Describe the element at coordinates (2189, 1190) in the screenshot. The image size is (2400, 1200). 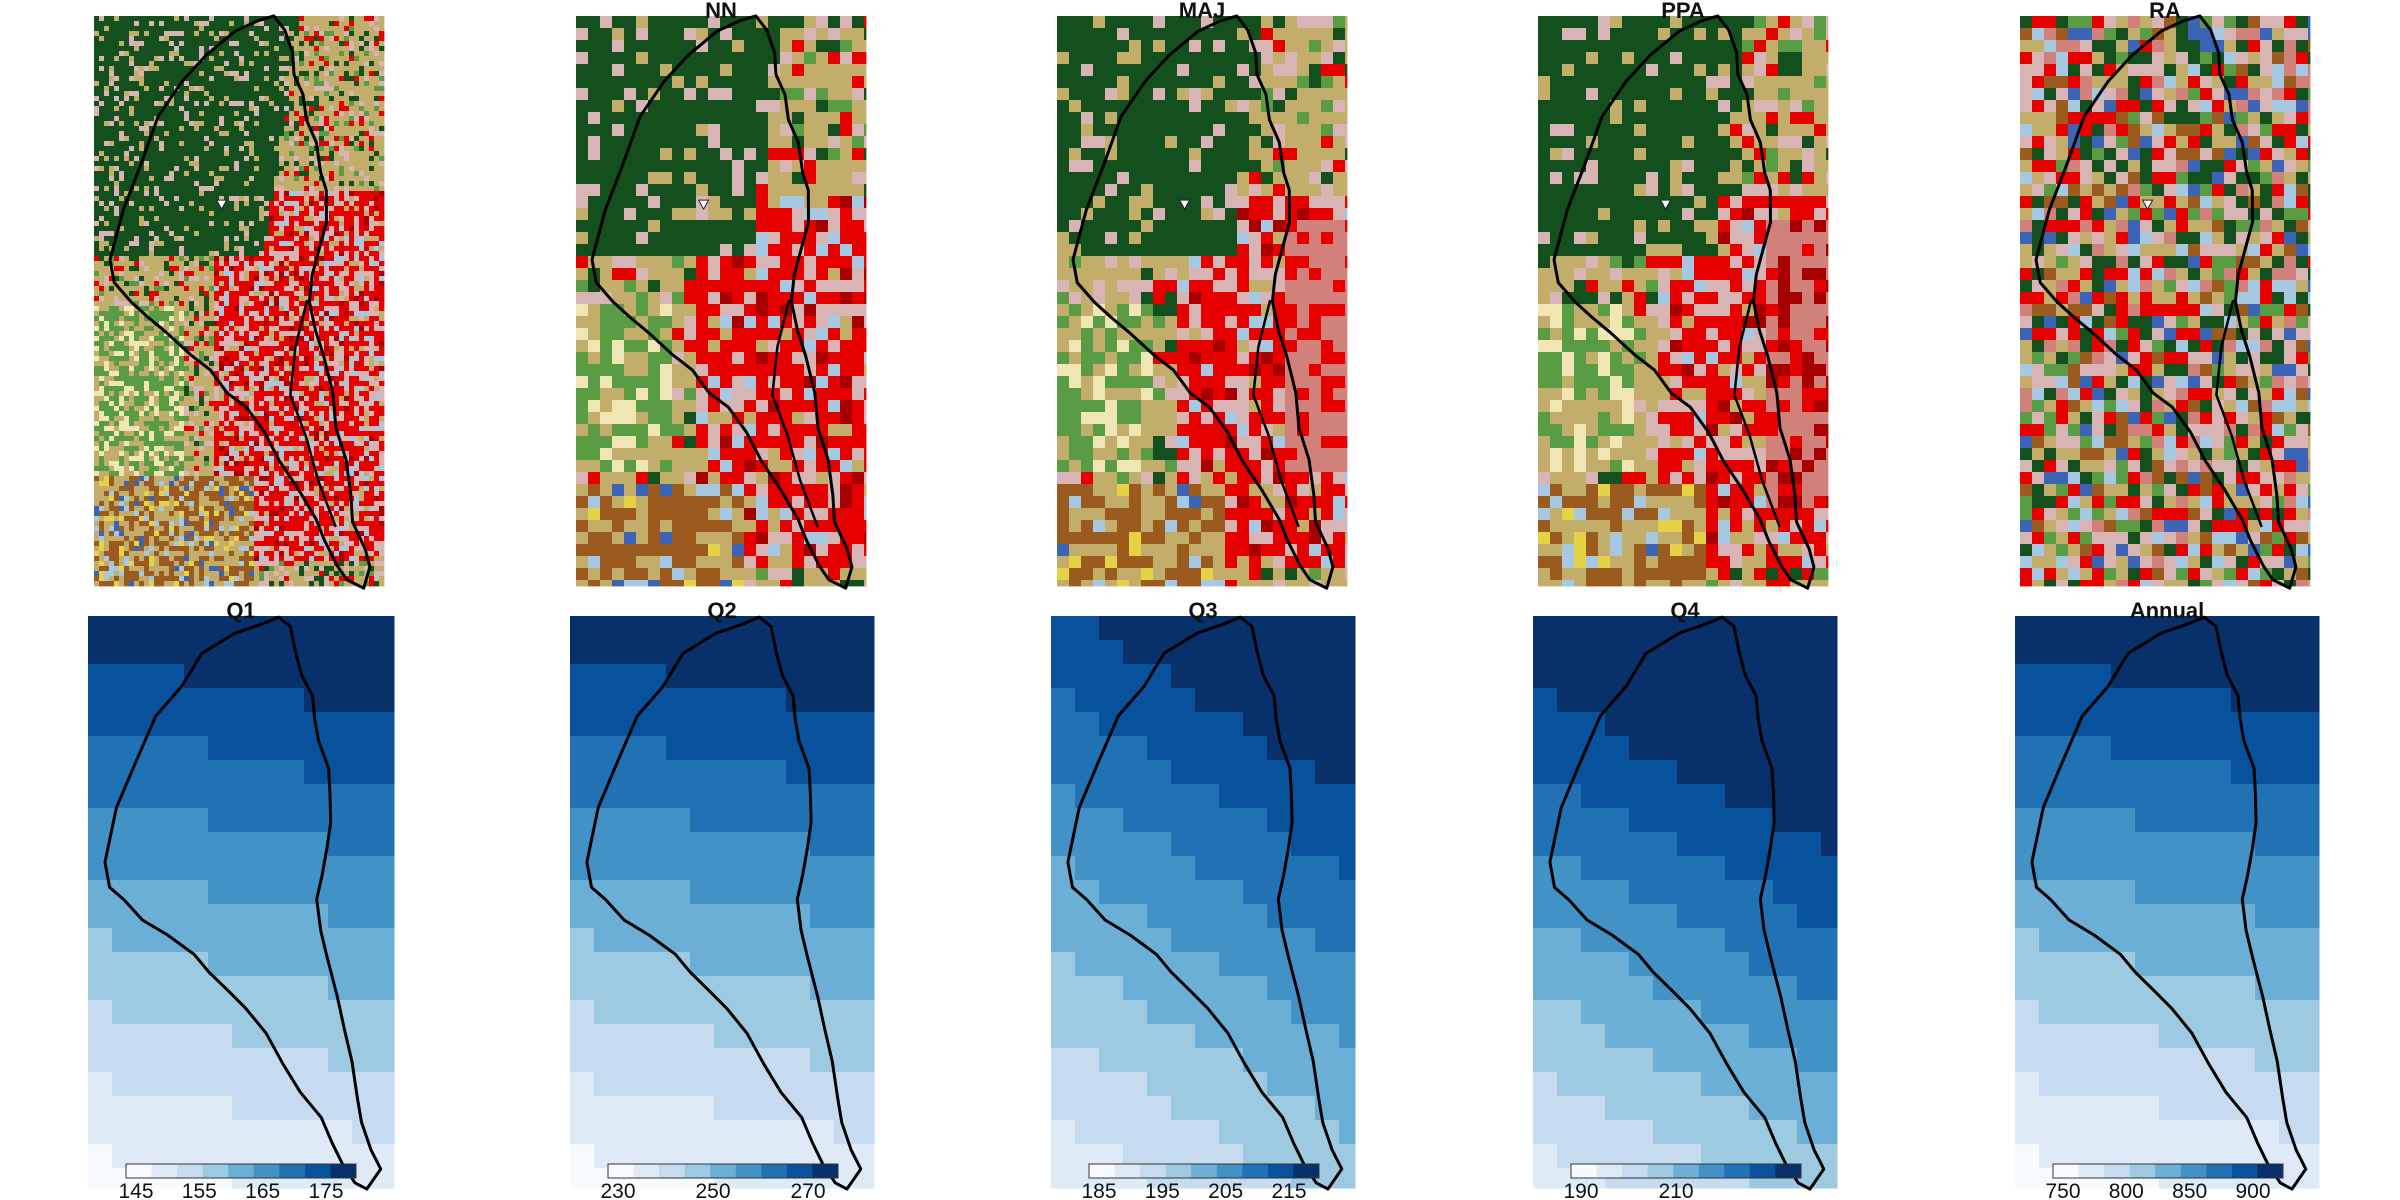
I see `colorbar-tick-label: 850` at that location.